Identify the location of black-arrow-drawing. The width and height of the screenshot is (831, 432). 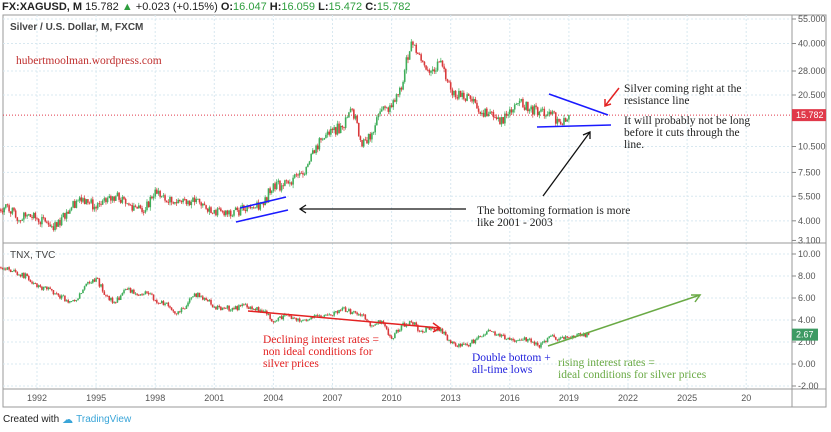
(444, 172).